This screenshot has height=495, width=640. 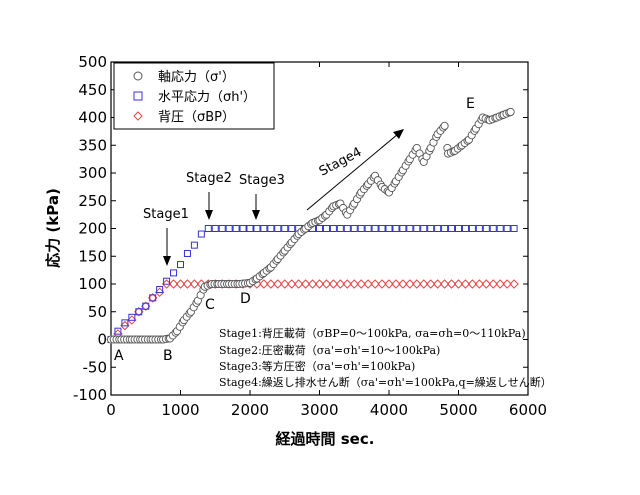 What do you see at coordinates (92, 173) in the screenshot?
I see `y-tick-label: 300` at bounding box center [92, 173].